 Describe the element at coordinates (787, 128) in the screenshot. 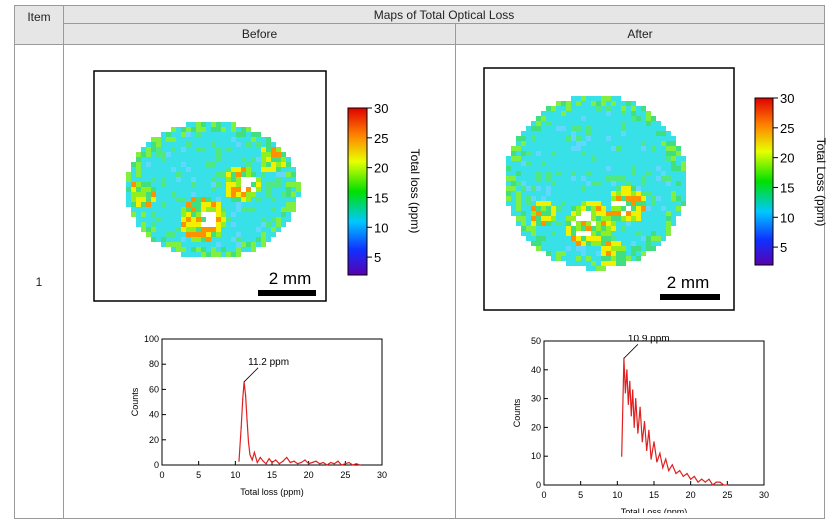

I see `colorbar-tick-label: 25` at that location.